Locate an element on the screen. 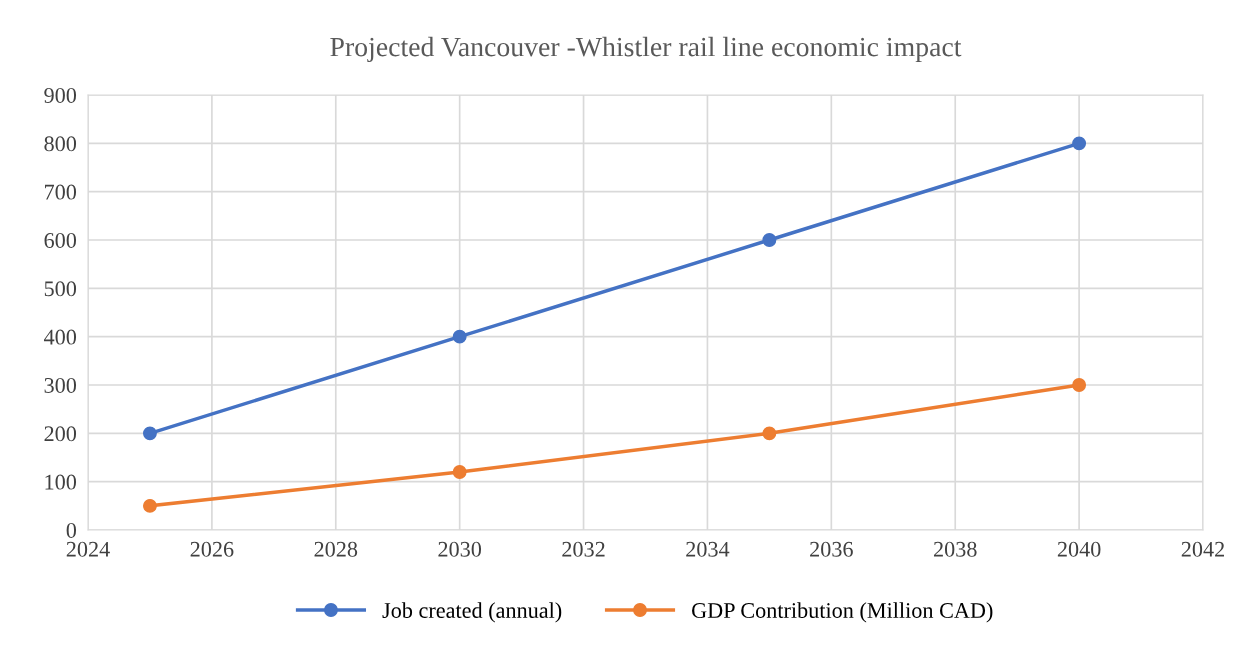 The width and height of the screenshot is (1259, 647). x-tick-label: 2042 is located at coordinates (1202, 549).